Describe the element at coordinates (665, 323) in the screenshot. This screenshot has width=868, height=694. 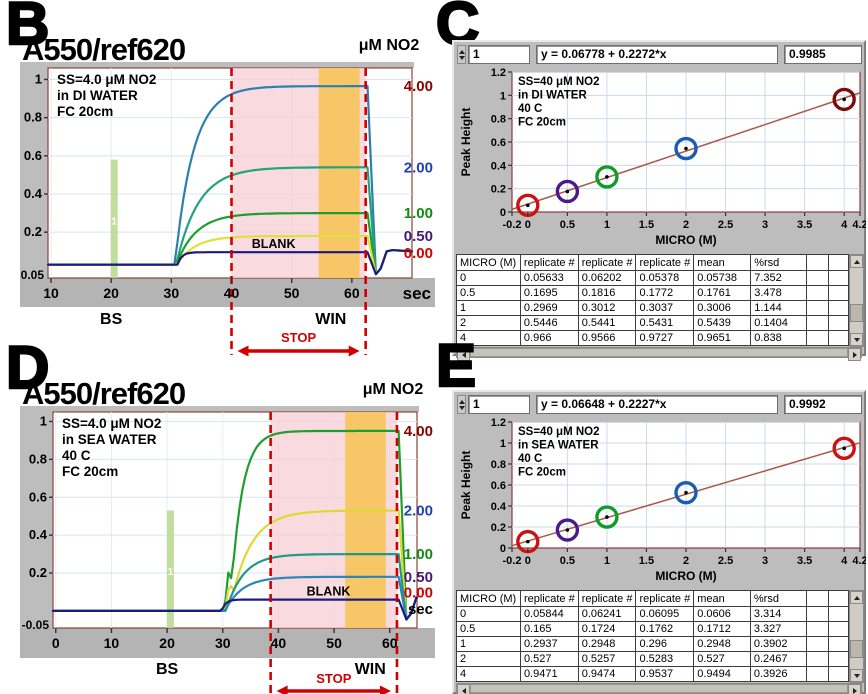
I see `table-cell: 0.5431` at that location.